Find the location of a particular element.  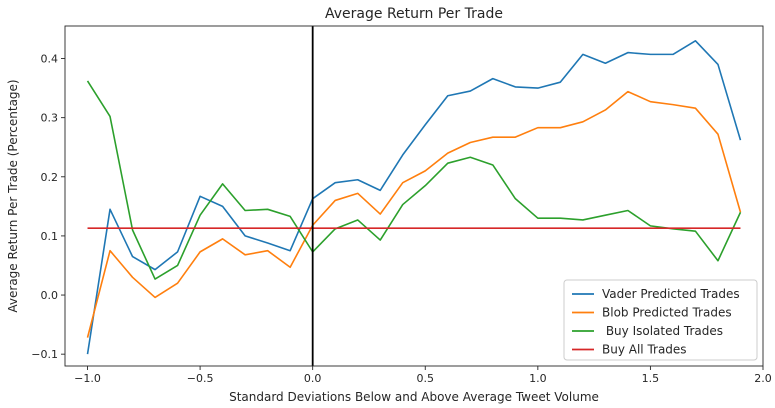

x-axis: −1.0 −0.5 0.0 0.5 1.0 1.5 2.0 is located at coordinates (423, 375).